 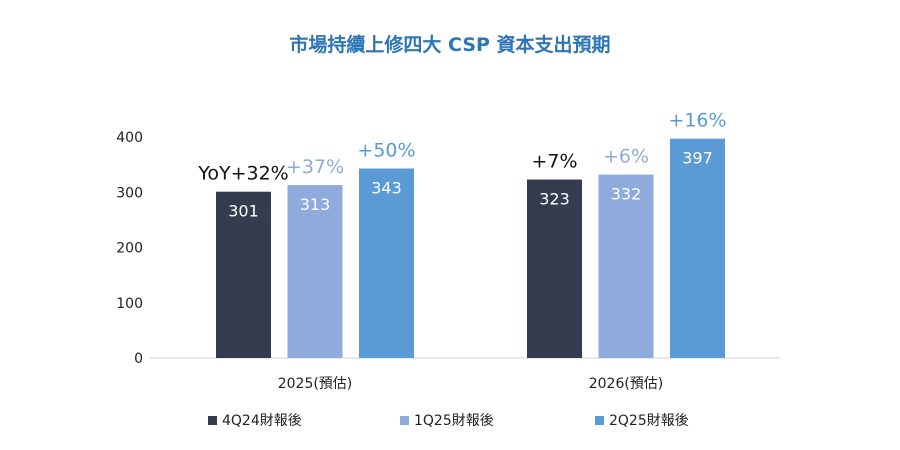 What do you see at coordinates (450, 45) in the screenshot?
I see `chart-title: 市場持續上修四大 CSP 資本支出預期` at bounding box center [450, 45].